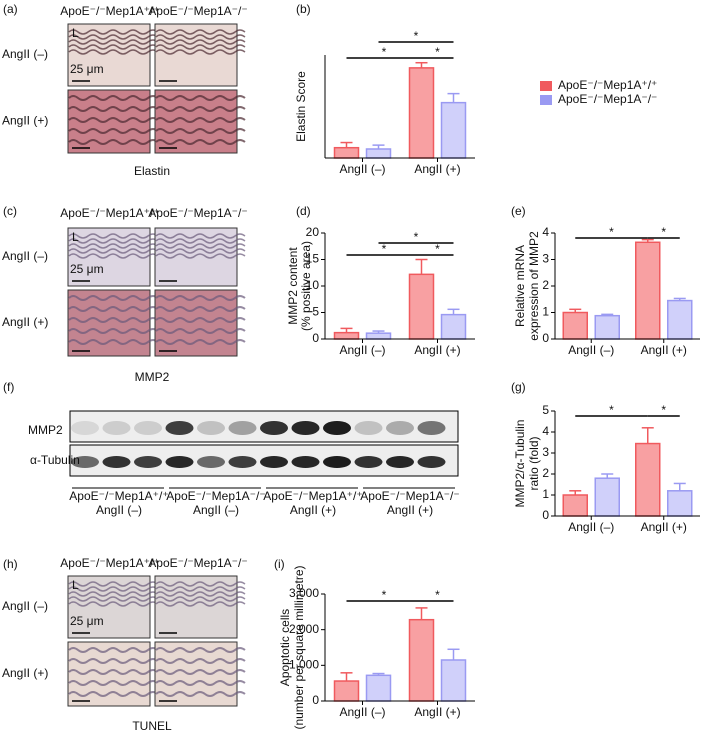 This screenshot has height=744, width=709. Describe the element at coordinates (315, 700) in the screenshot. I see `y-tick-label: 0` at that location.